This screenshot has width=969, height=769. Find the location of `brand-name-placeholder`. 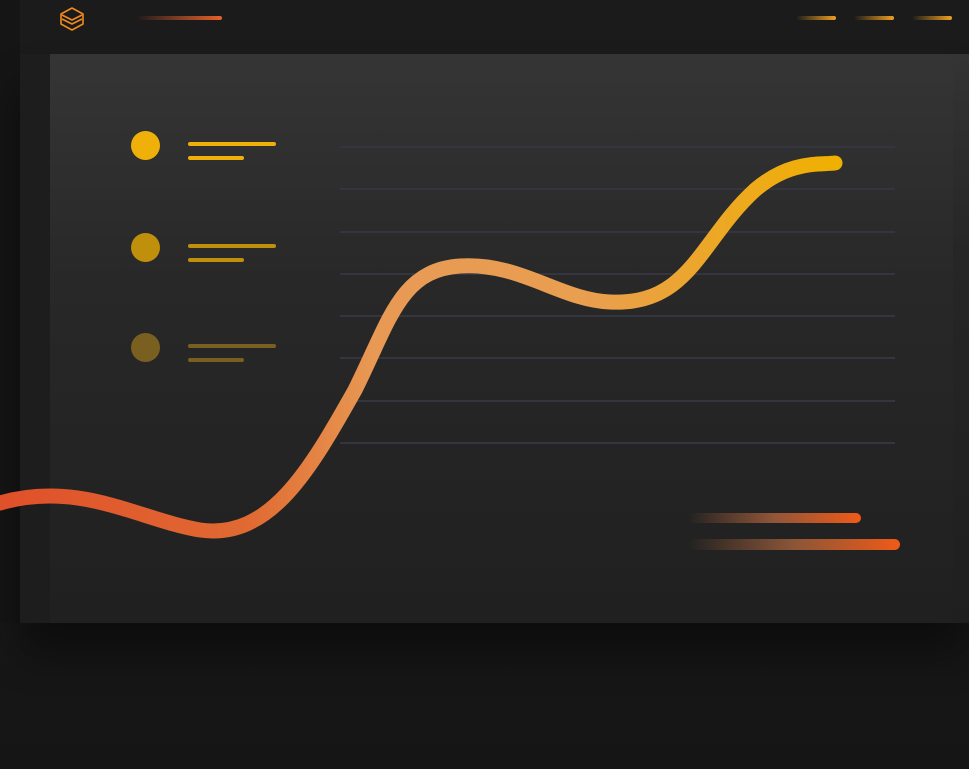

brand-name-placeholder is located at coordinates (179, 18).